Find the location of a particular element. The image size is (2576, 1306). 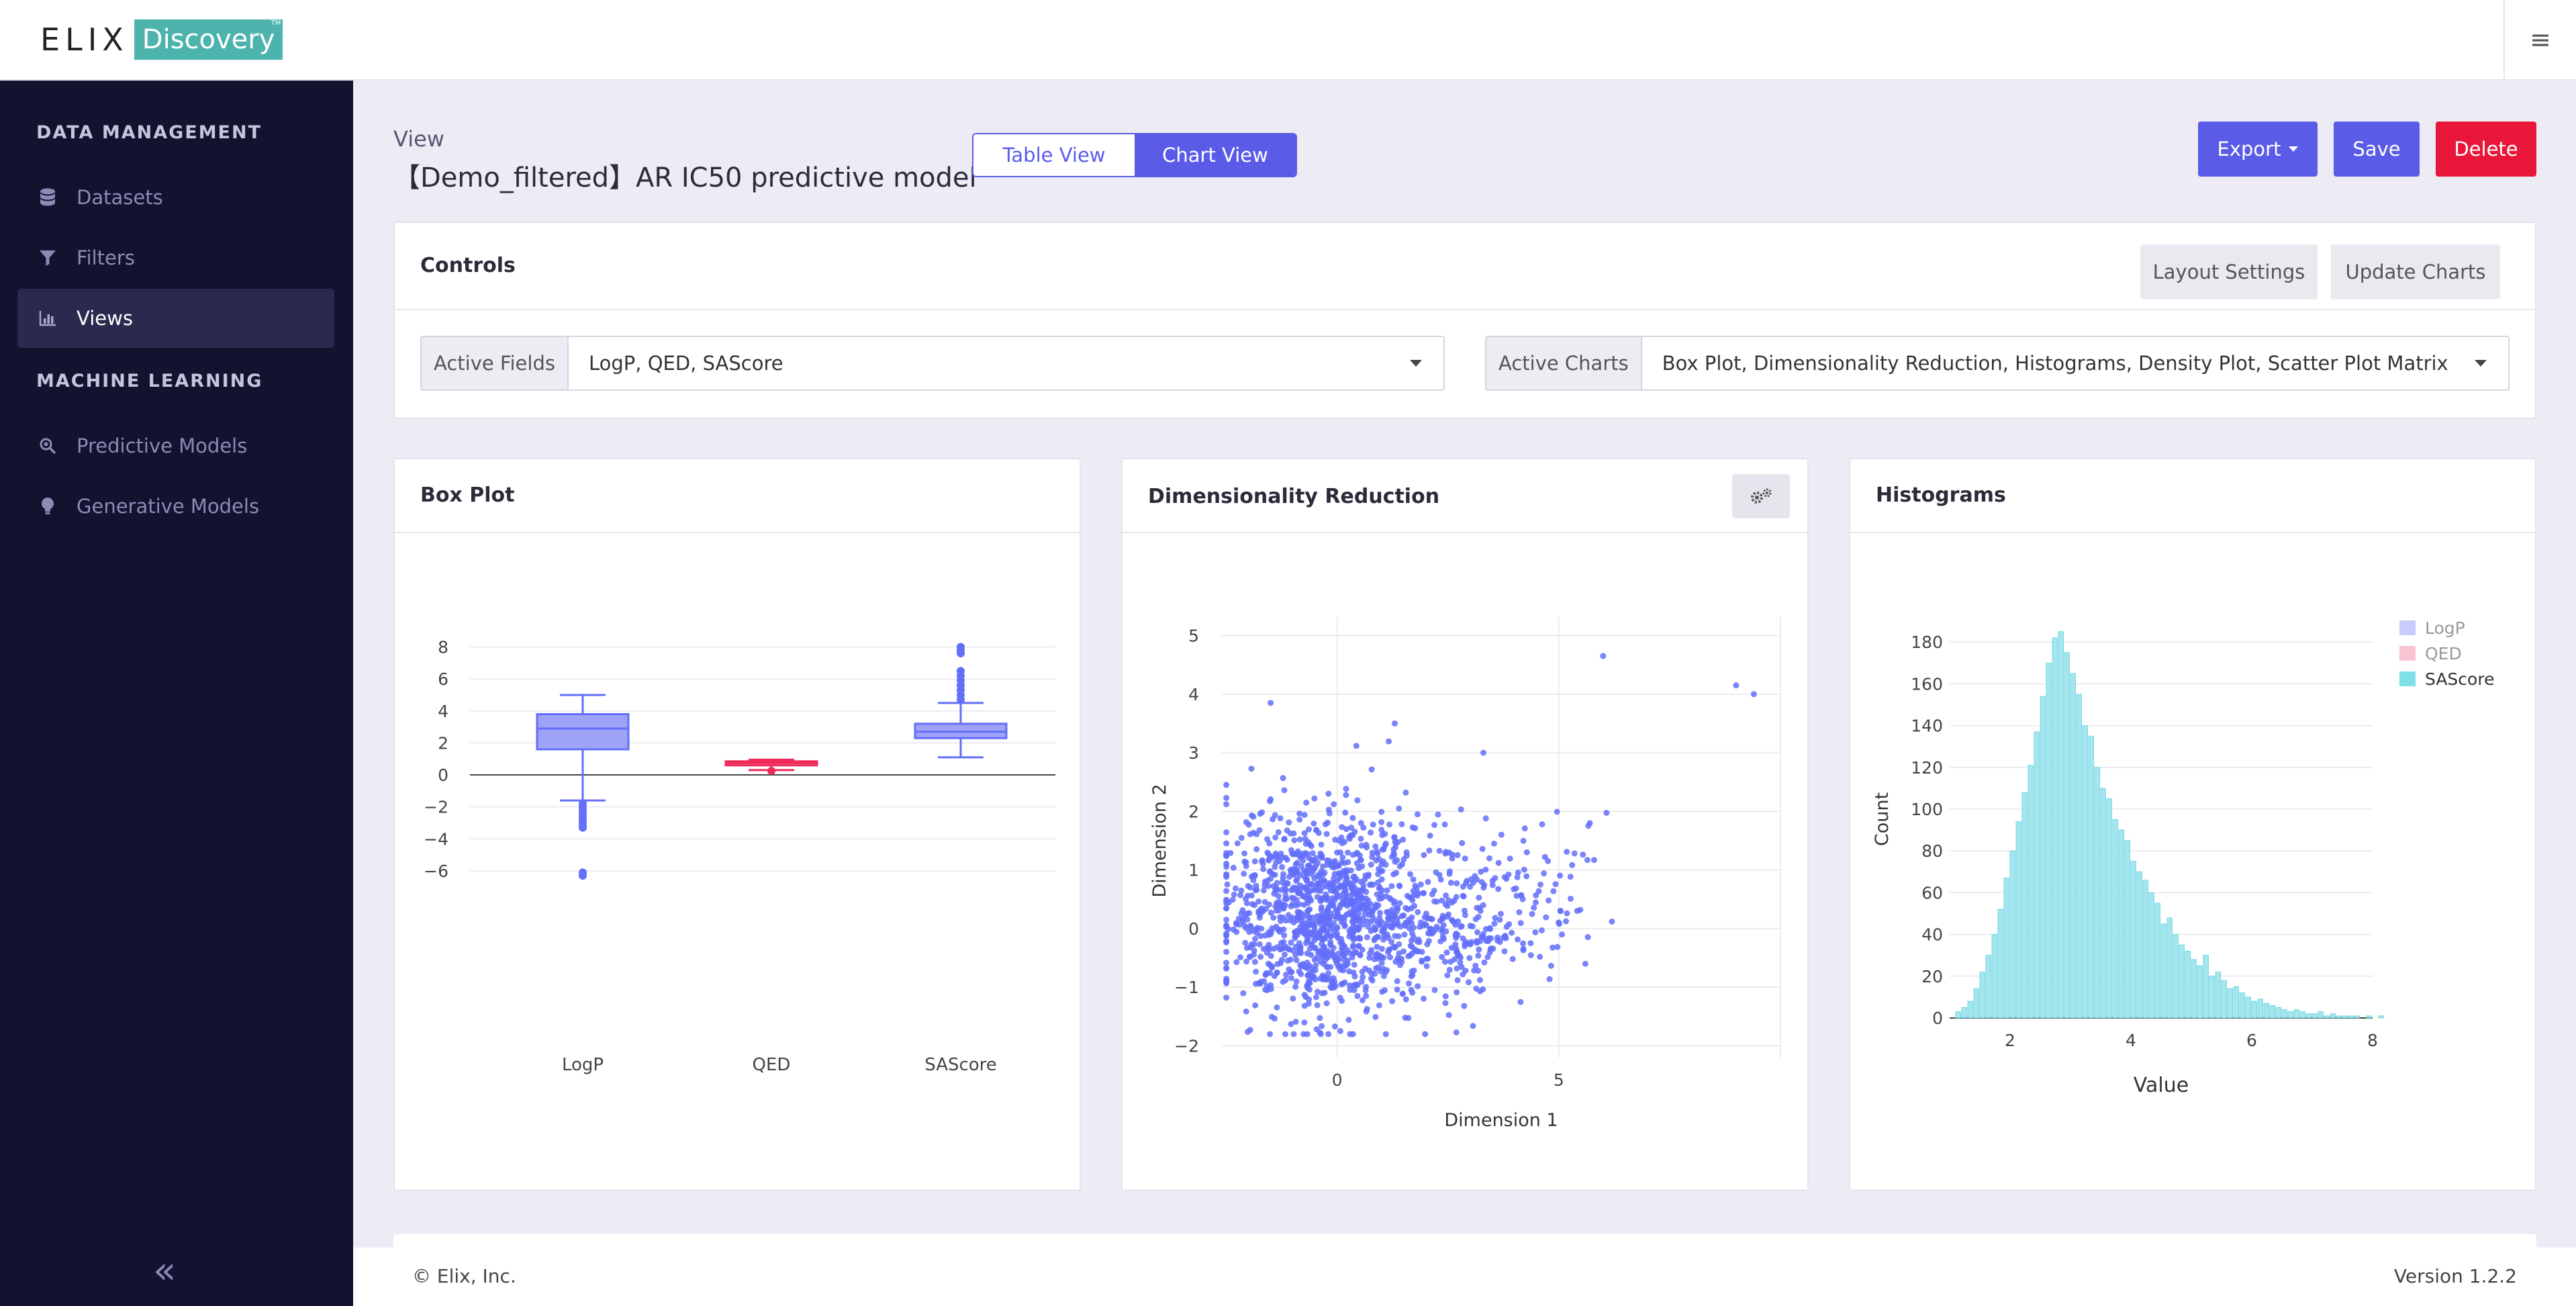

elix-logo: ELIX Discovery TM is located at coordinates (161, 39).